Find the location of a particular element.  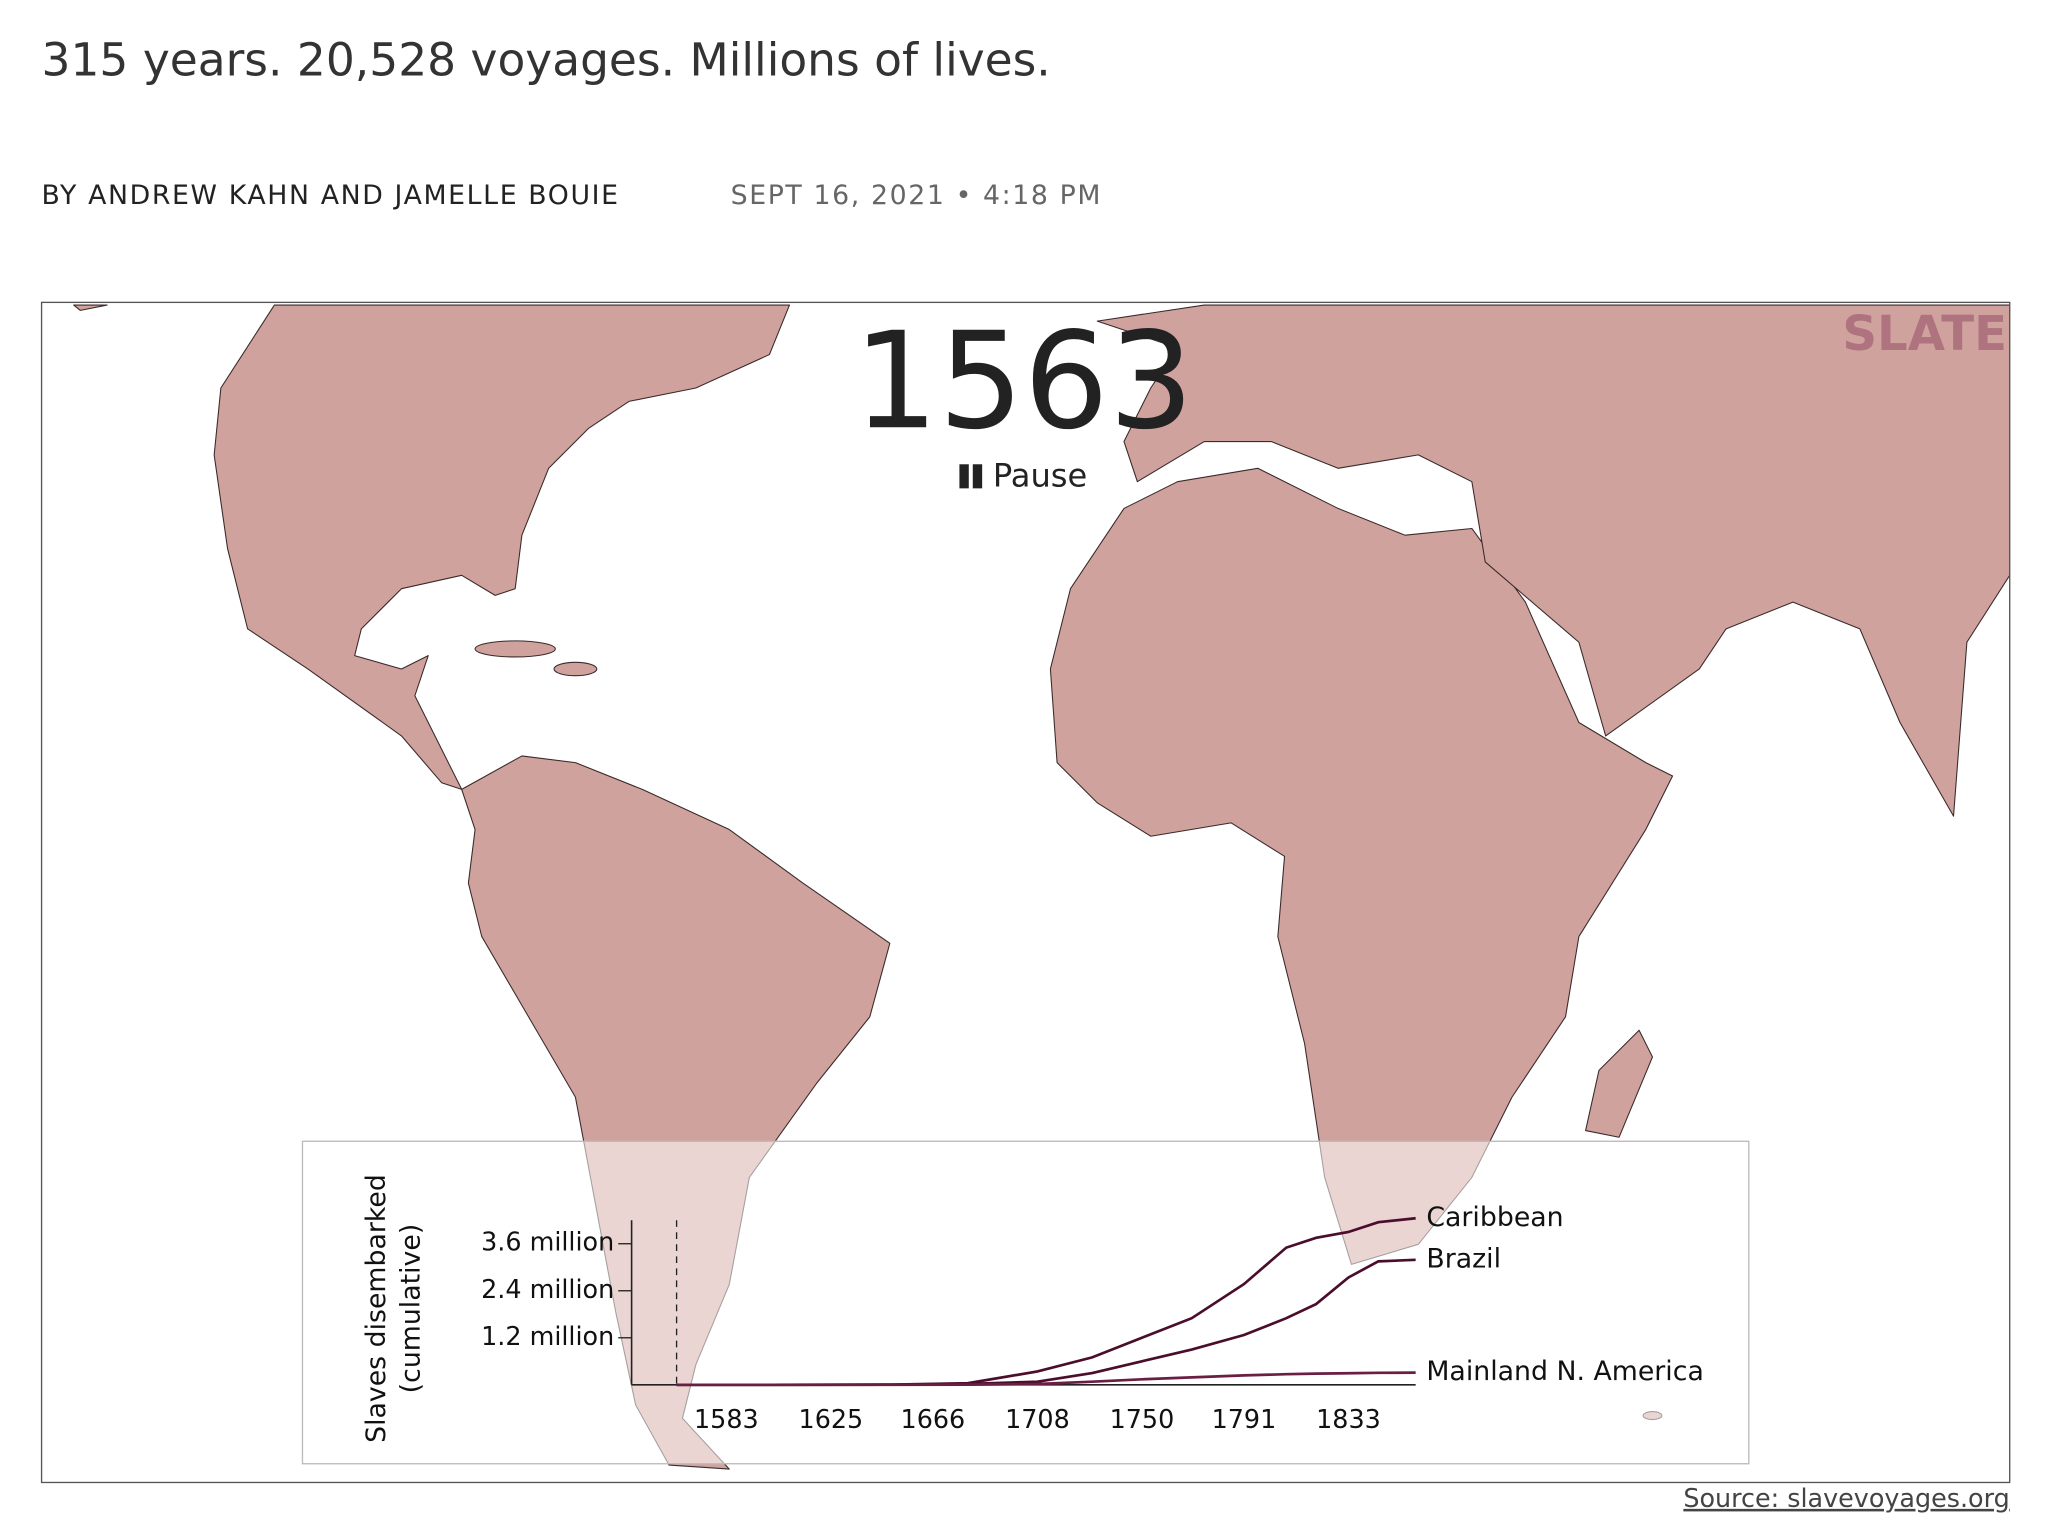

y-axis-label: Slaves disembarked is located at coordinates (376, 1308).